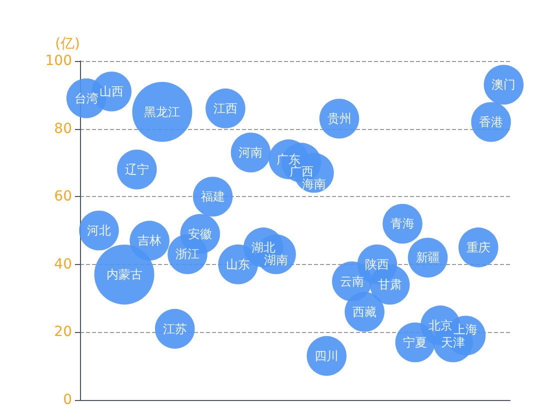 The image size is (550, 420). What do you see at coordinates (86, 98) in the screenshot?
I see `data-label: 台湾` at bounding box center [86, 98].